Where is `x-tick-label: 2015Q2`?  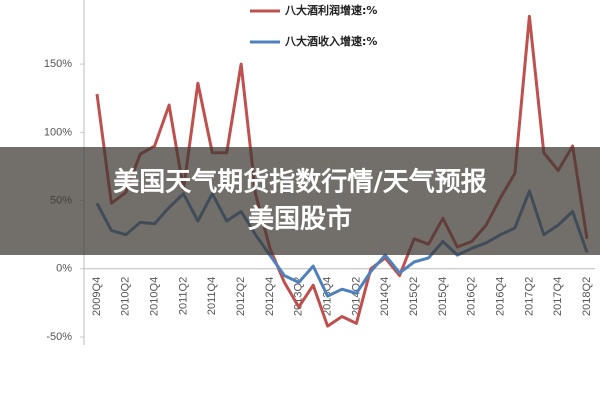
x-tick-label: 2015Q2 is located at coordinates (414, 296).